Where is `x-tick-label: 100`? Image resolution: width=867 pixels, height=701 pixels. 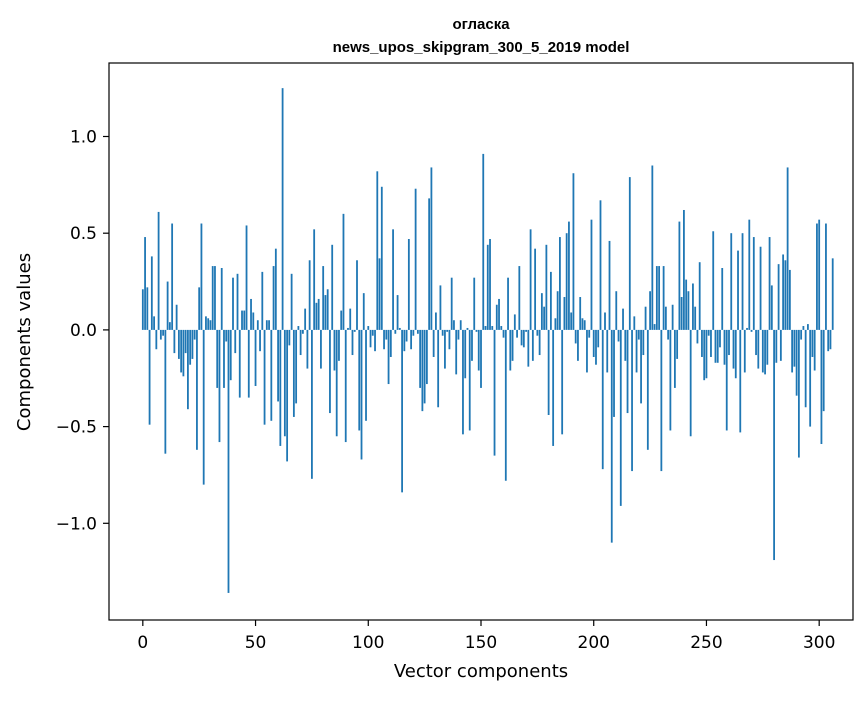 x-tick-label: 100 is located at coordinates (368, 643).